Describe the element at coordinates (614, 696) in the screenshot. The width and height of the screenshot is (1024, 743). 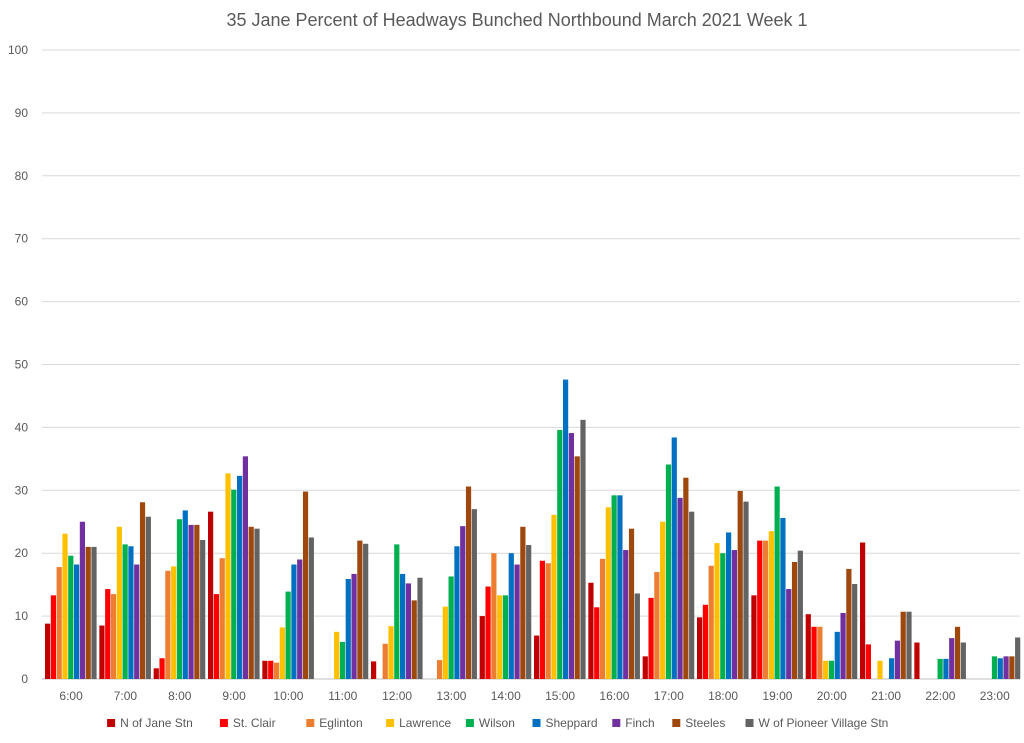
I see `x-tick-label: 16:00` at that location.